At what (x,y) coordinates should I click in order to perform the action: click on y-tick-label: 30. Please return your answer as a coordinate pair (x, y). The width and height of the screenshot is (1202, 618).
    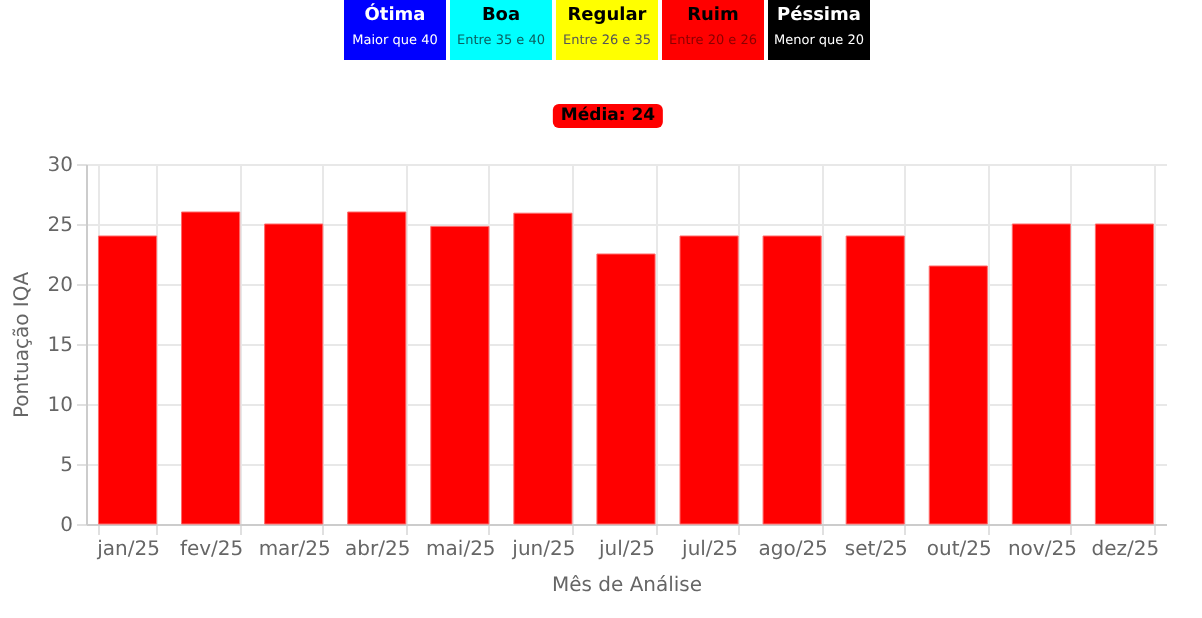
    Looking at the image, I should click on (60, 166).